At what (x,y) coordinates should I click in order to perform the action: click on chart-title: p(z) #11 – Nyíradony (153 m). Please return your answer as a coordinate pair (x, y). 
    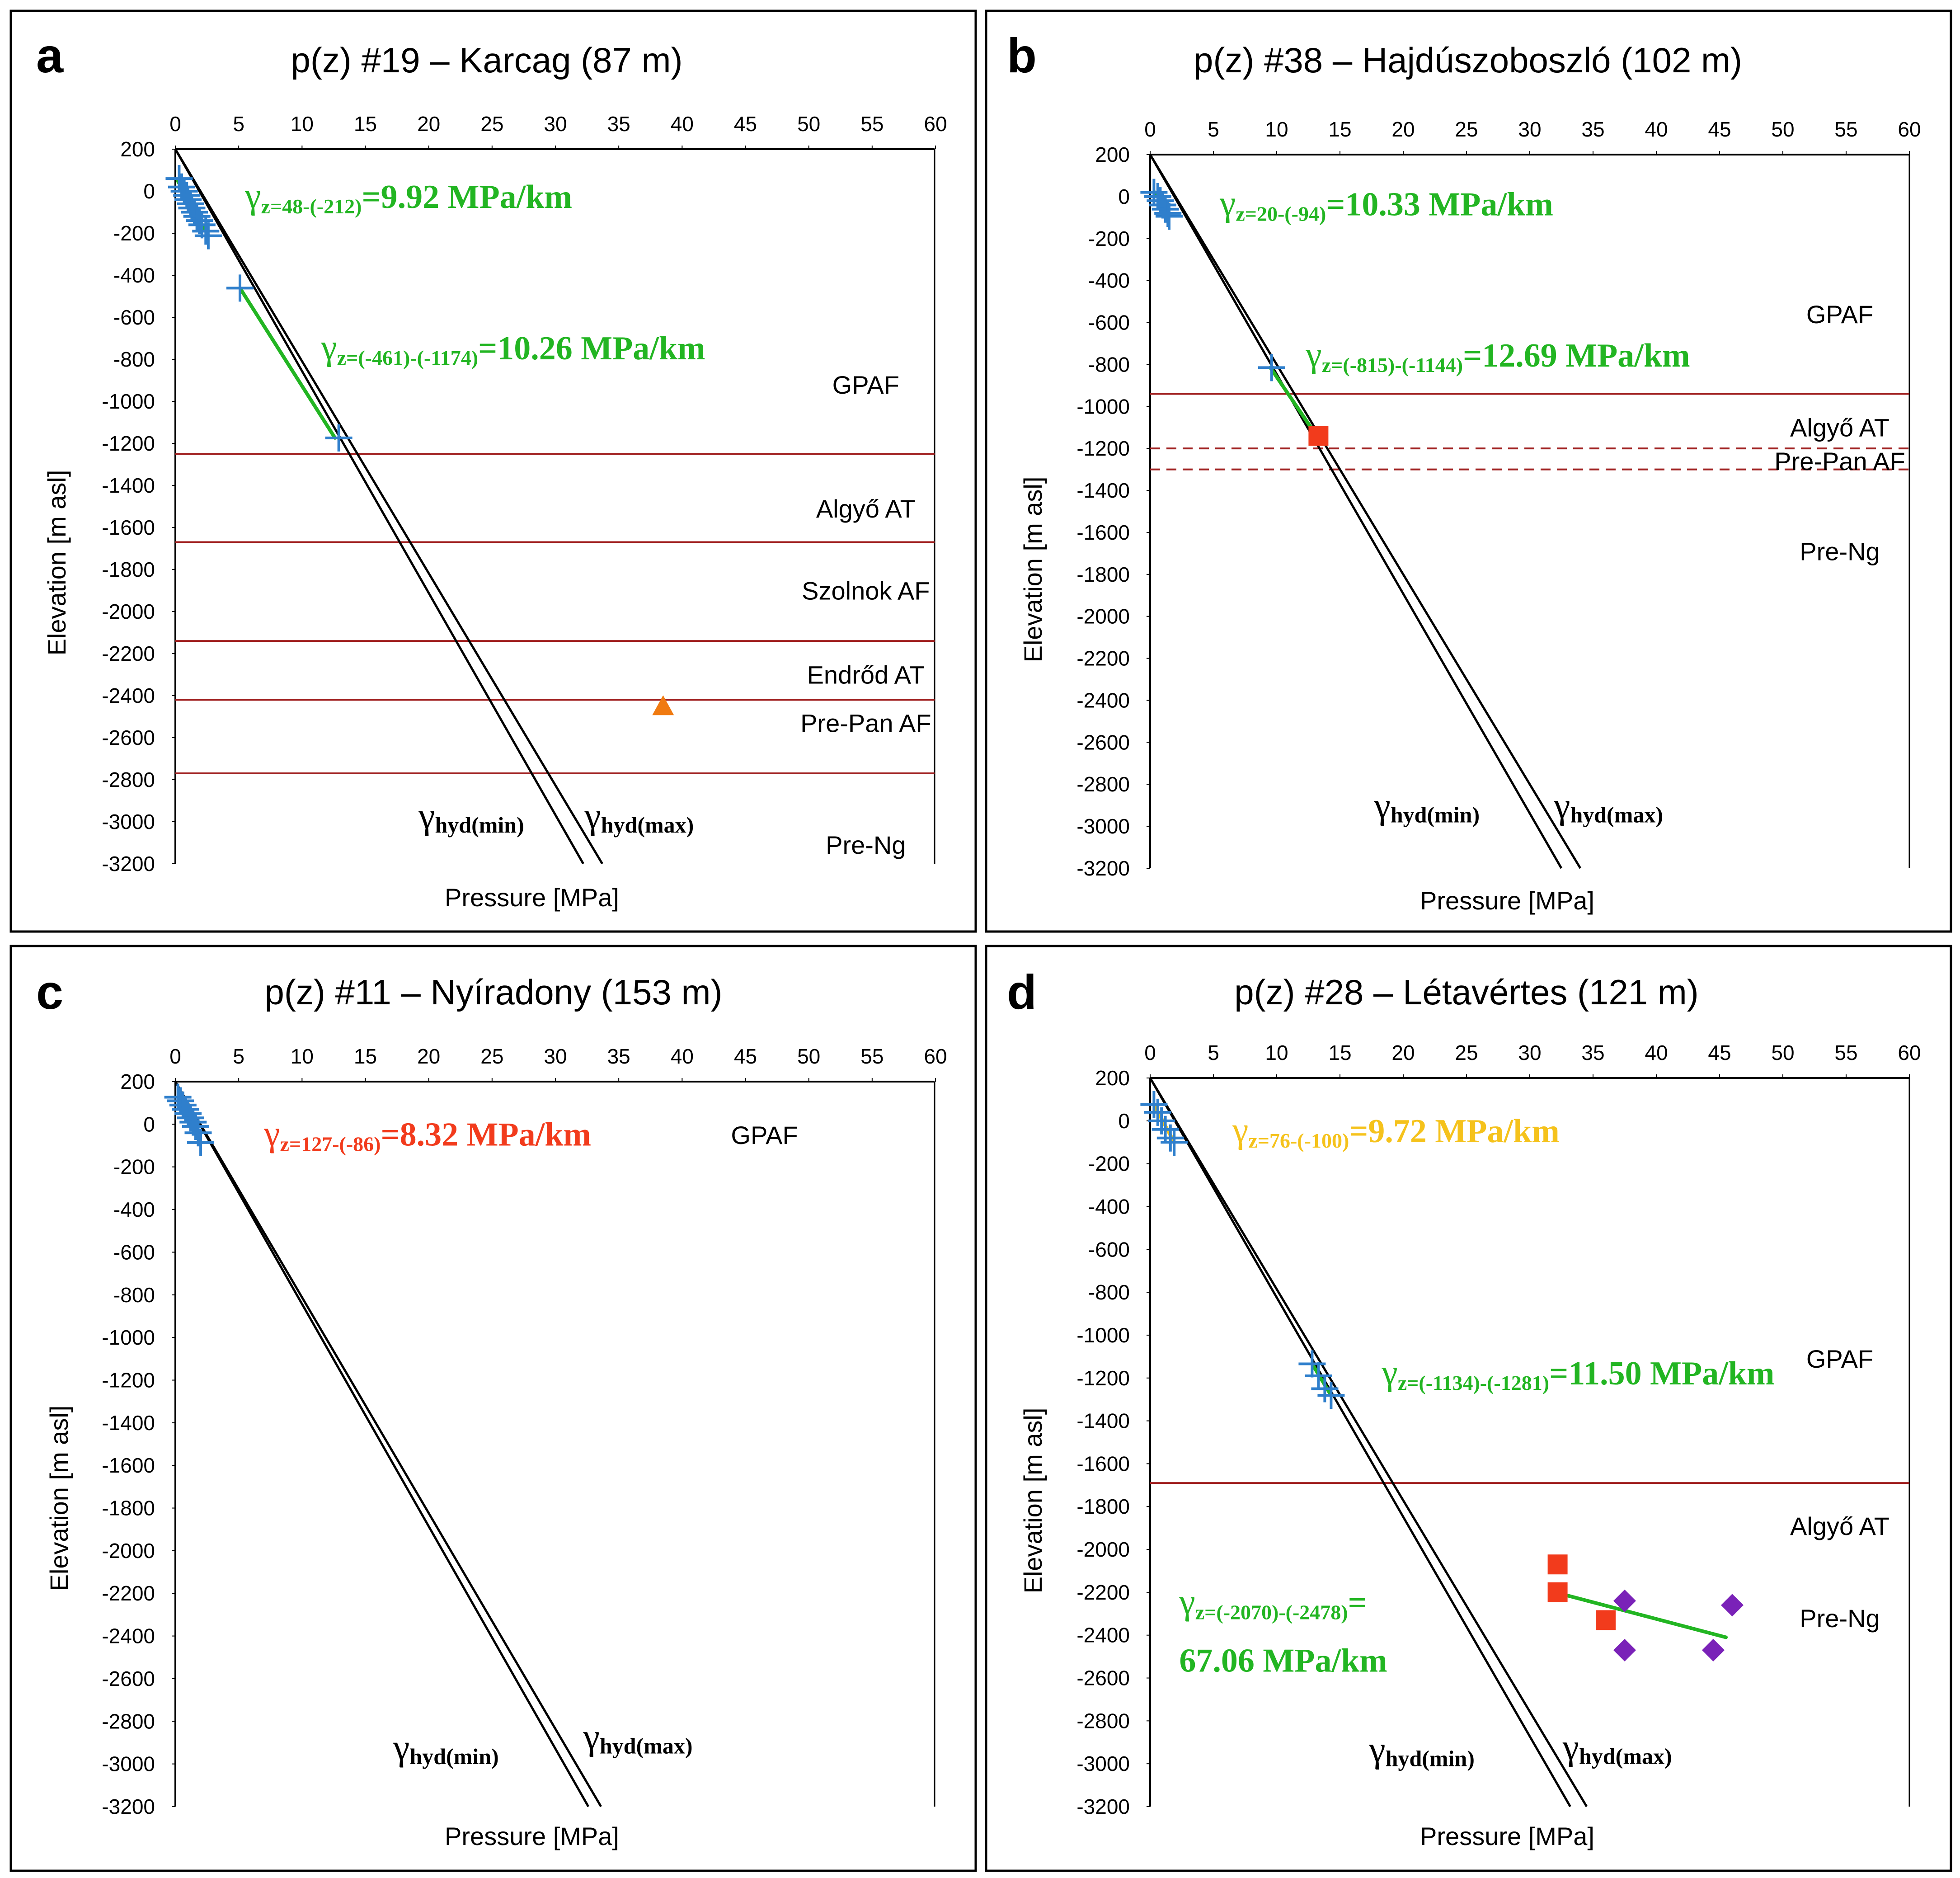
    Looking at the image, I should click on (494, 992).